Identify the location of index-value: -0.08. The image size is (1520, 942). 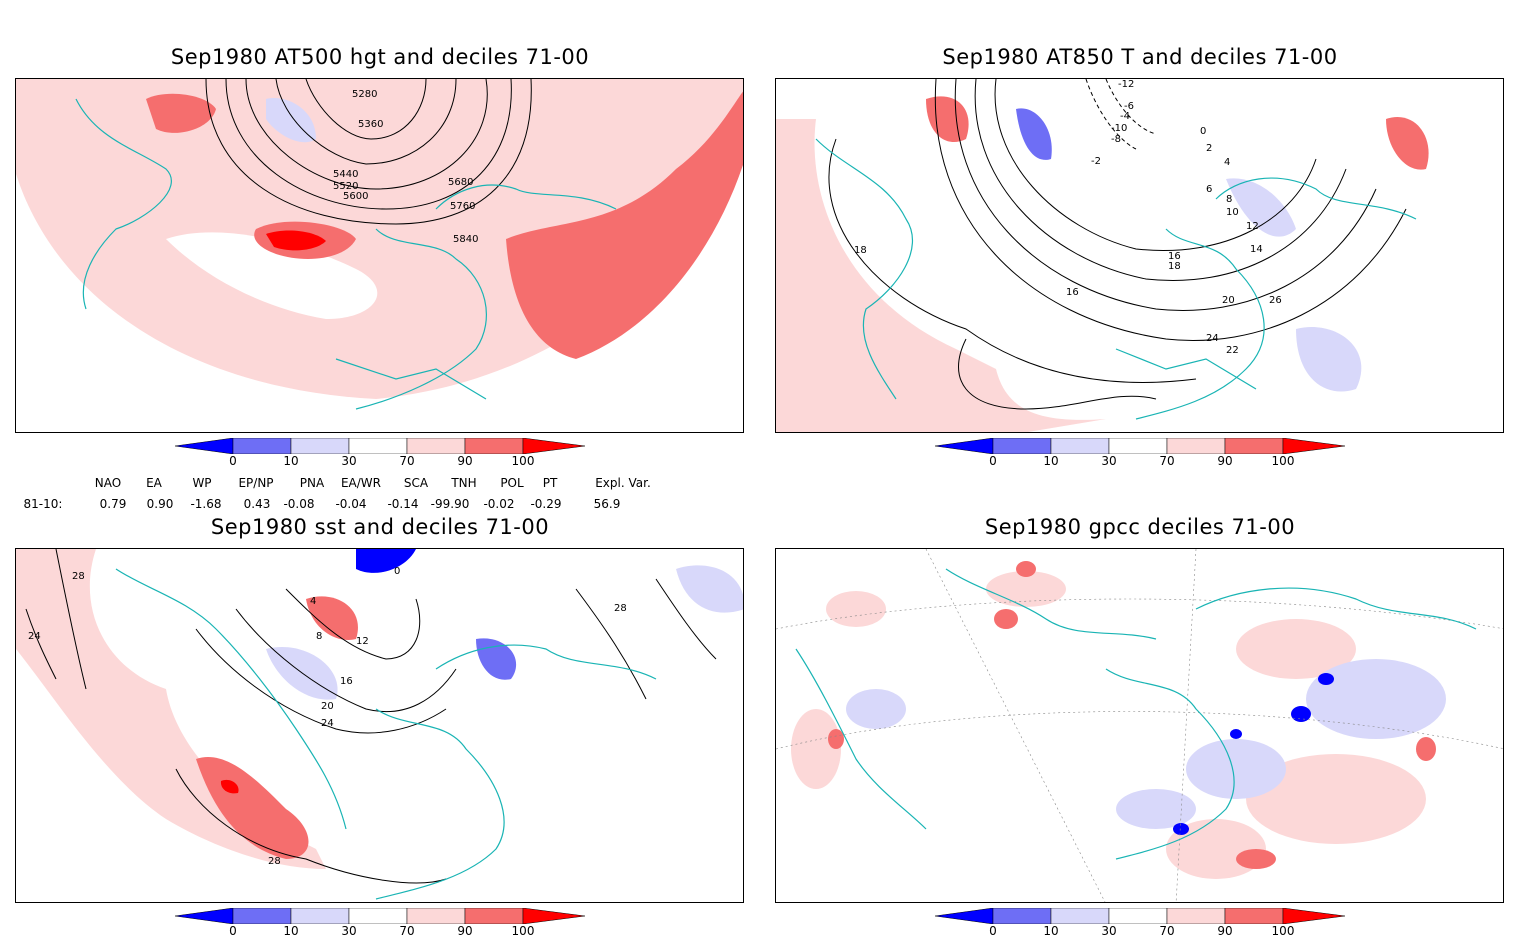
(299, 504).